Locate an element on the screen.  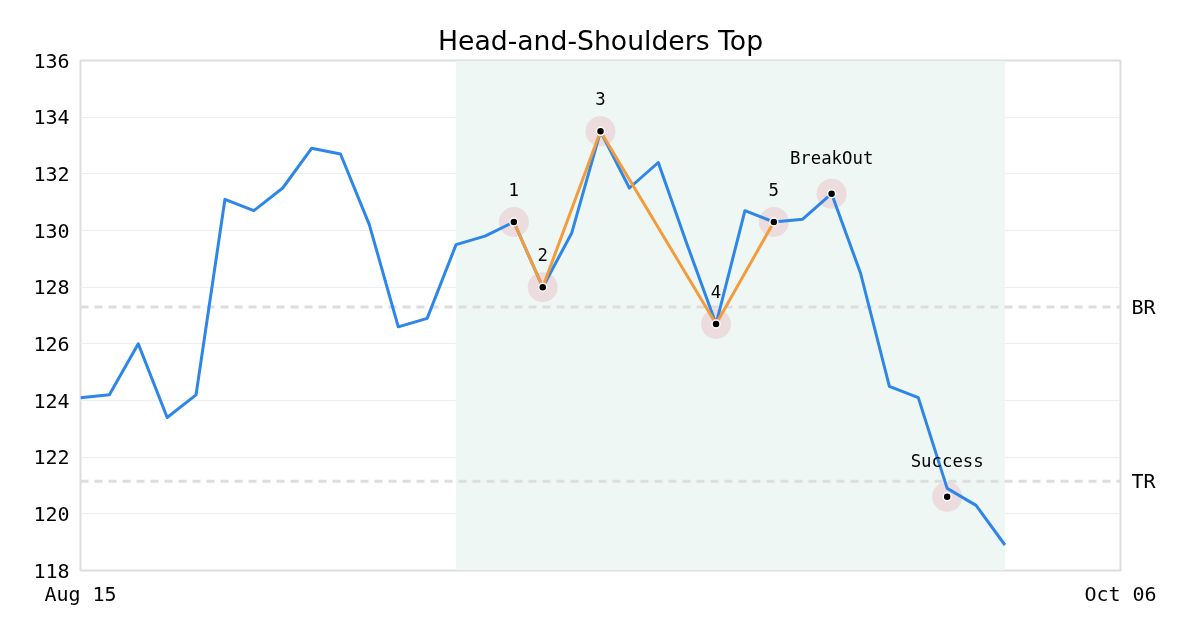
annotation: 5 is located at coordinates (774, 190).